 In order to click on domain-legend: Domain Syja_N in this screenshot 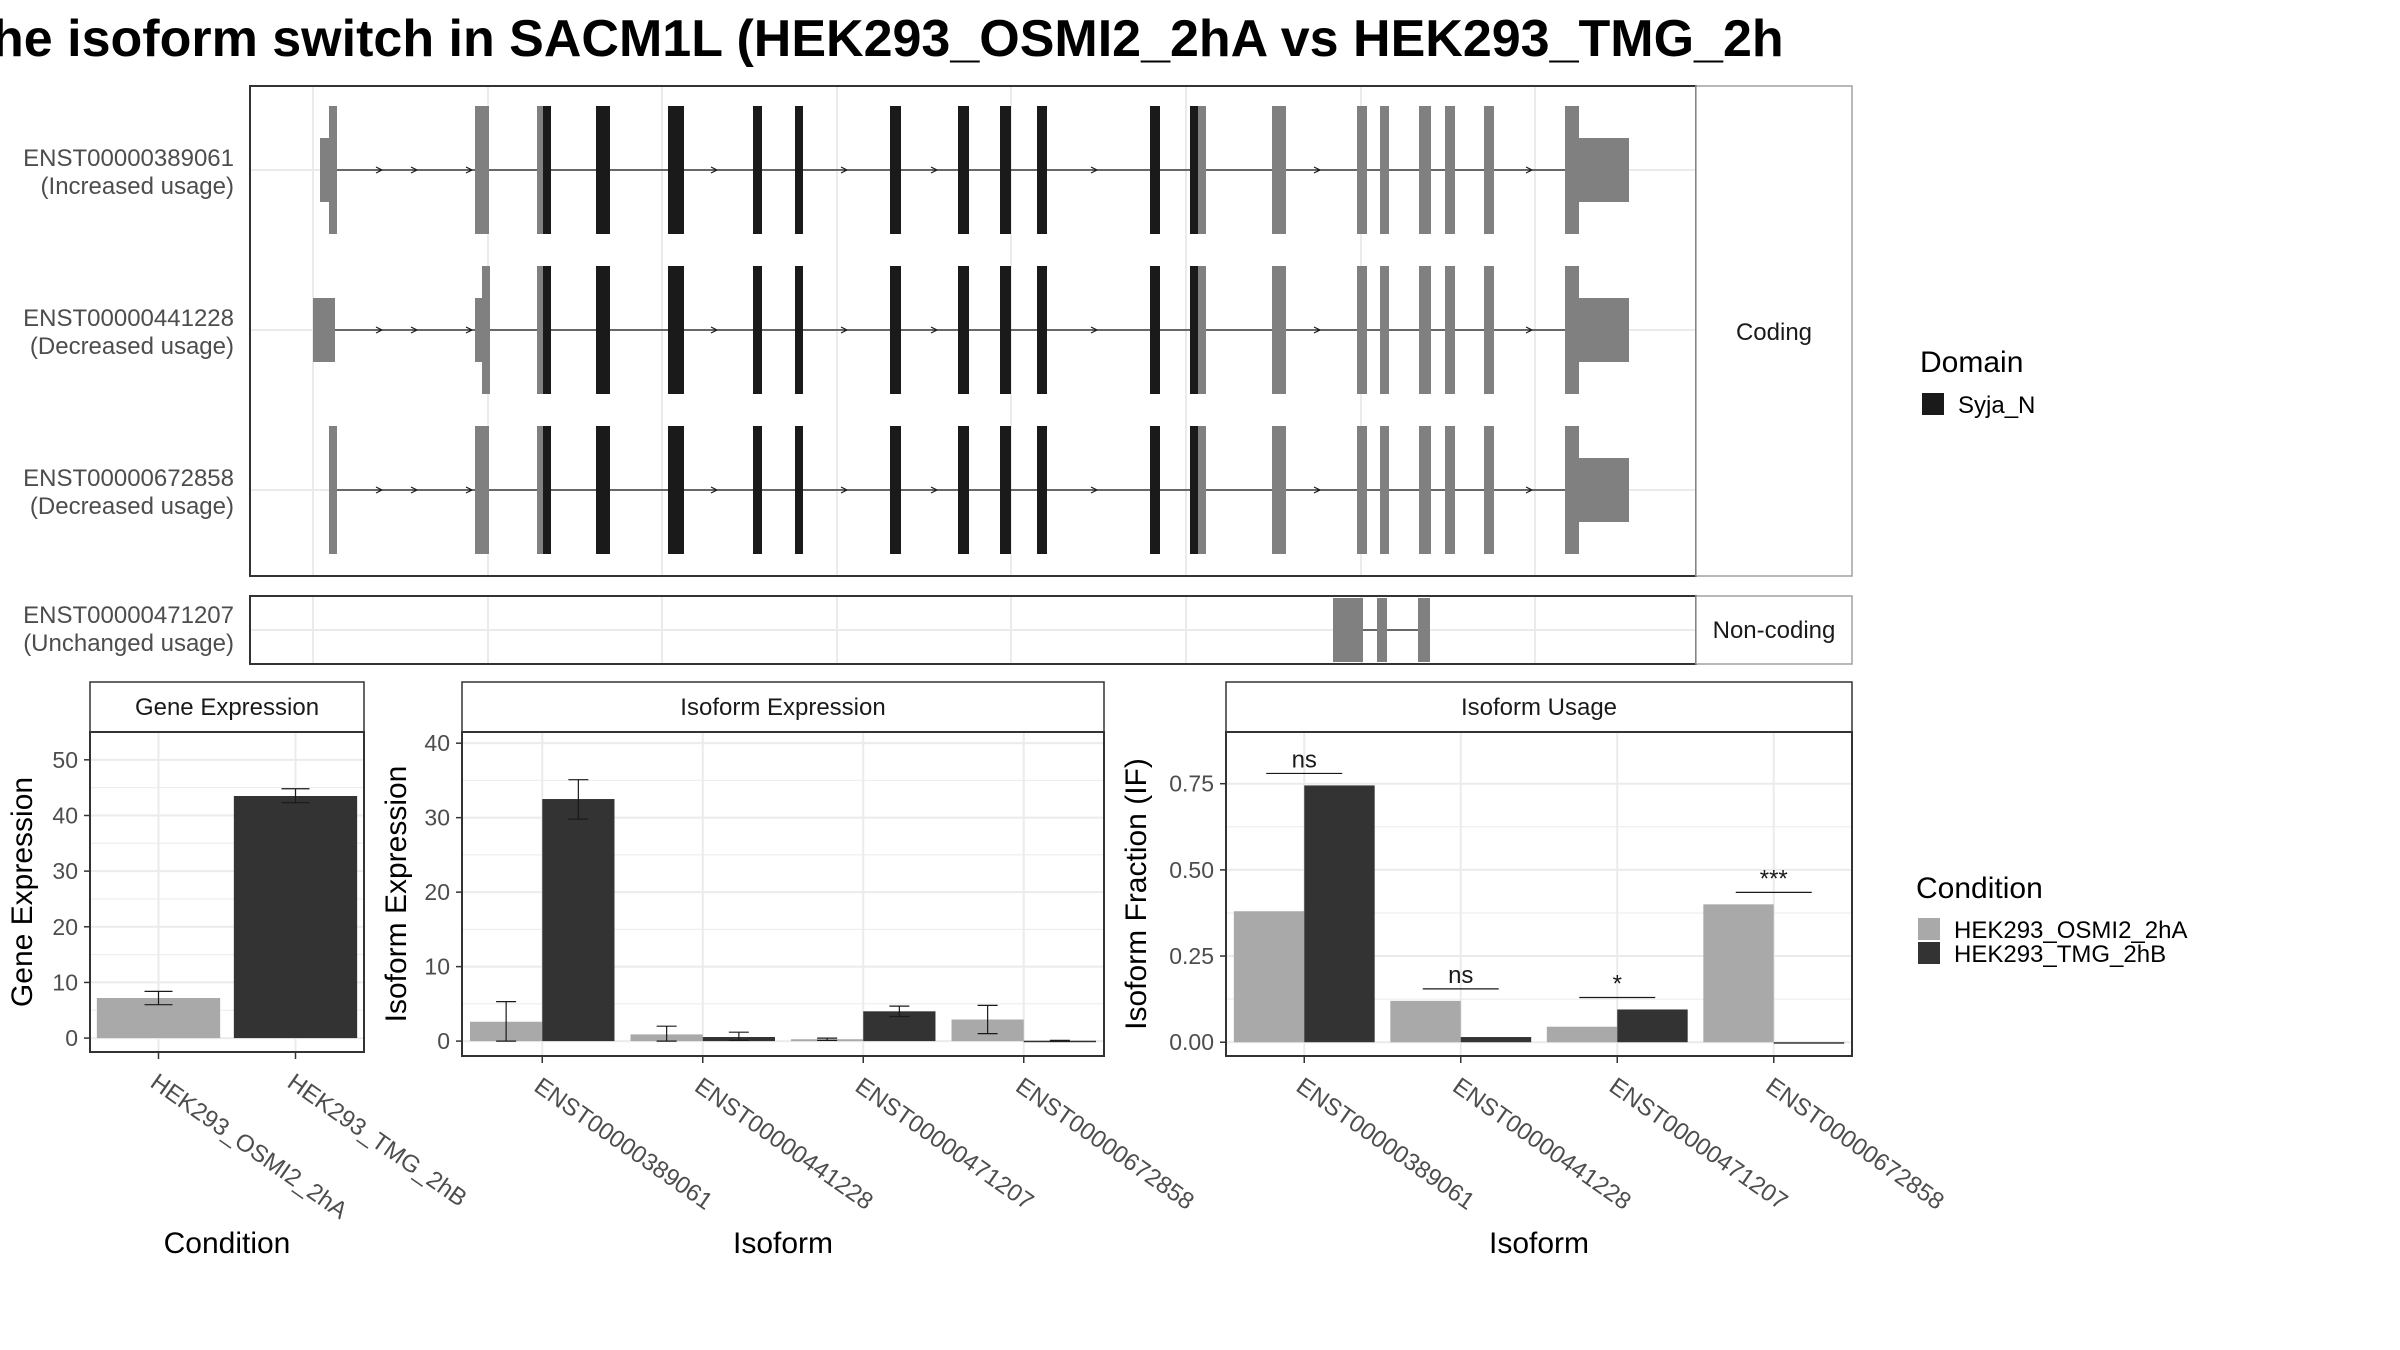, I will do `click(1977, 382)`.